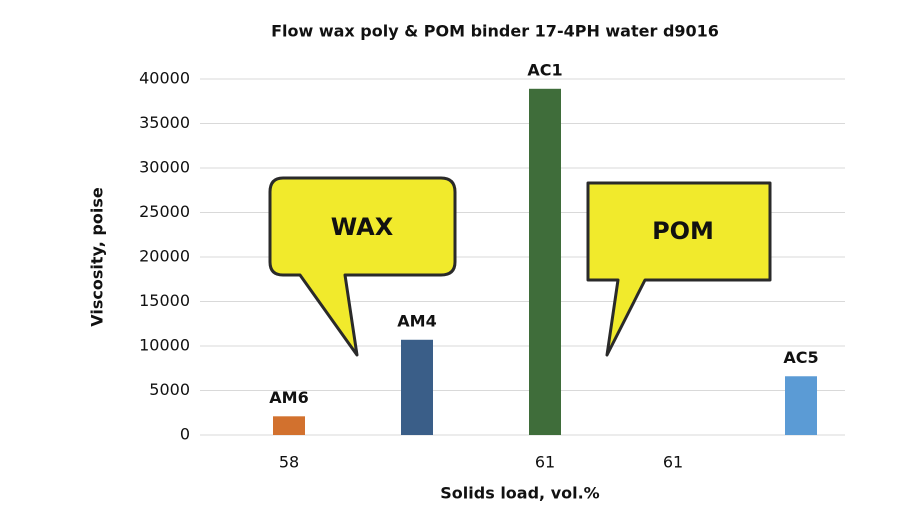  What do you see at coordinates (289, 462) in the screenshot?
I see `x-tick-label: 58` at bounding box center [289, 462].